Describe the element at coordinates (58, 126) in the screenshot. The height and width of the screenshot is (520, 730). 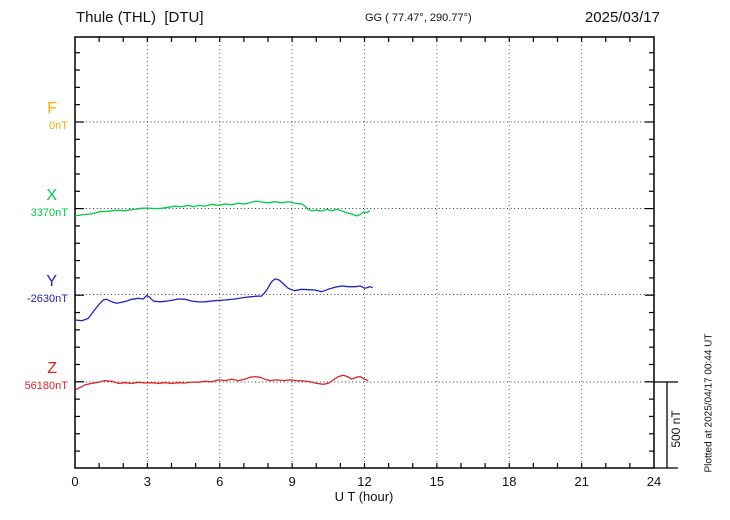
I see `series-baseline-F: 0nT` at that location.